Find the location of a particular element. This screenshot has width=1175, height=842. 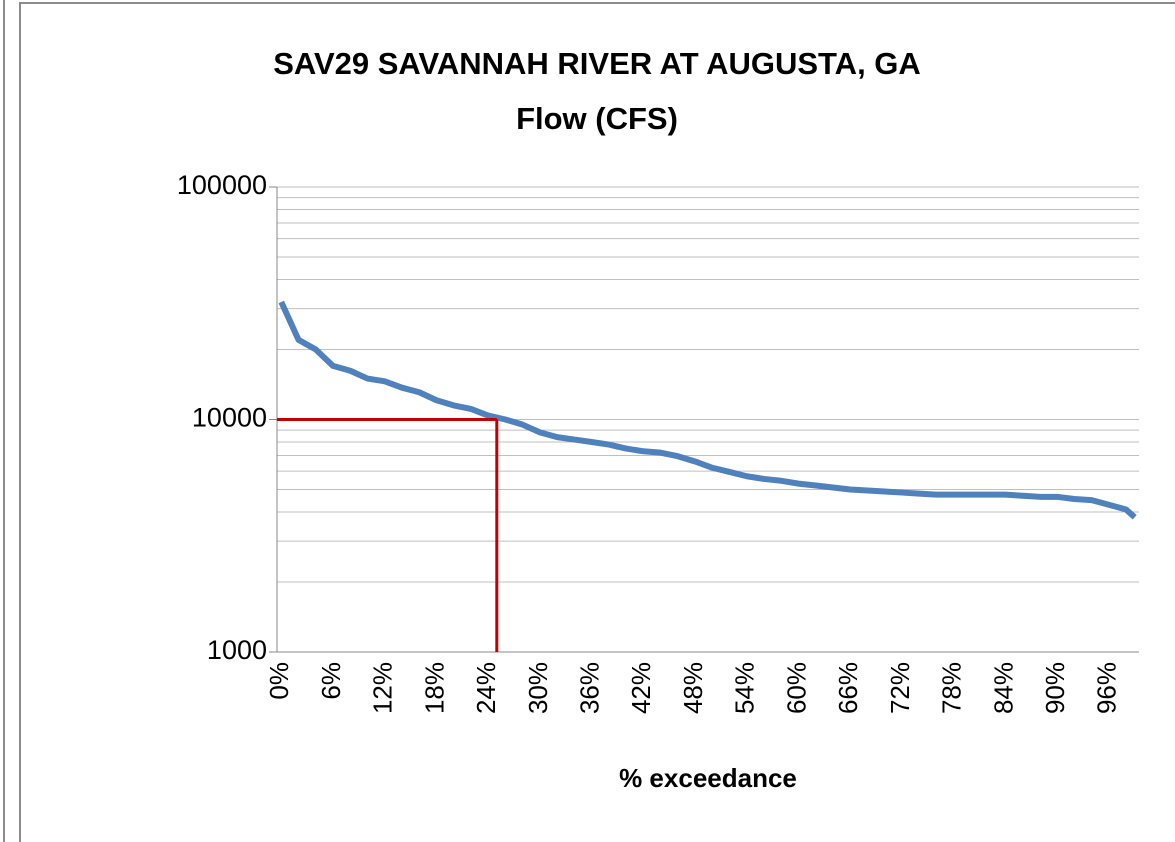

y-tick-label: 100000 is located at coordinates (222, 185).